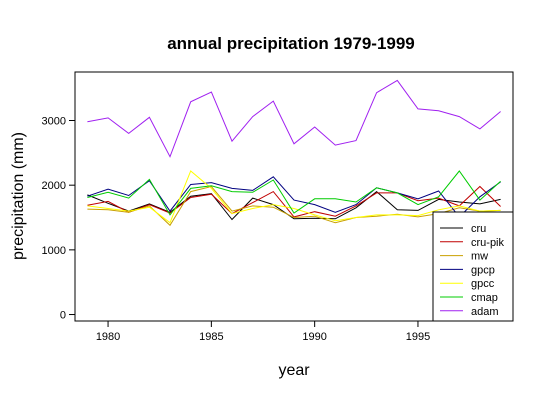  I want to click on chart-title: annual precipitation 1979-1999, so click(291, 43).